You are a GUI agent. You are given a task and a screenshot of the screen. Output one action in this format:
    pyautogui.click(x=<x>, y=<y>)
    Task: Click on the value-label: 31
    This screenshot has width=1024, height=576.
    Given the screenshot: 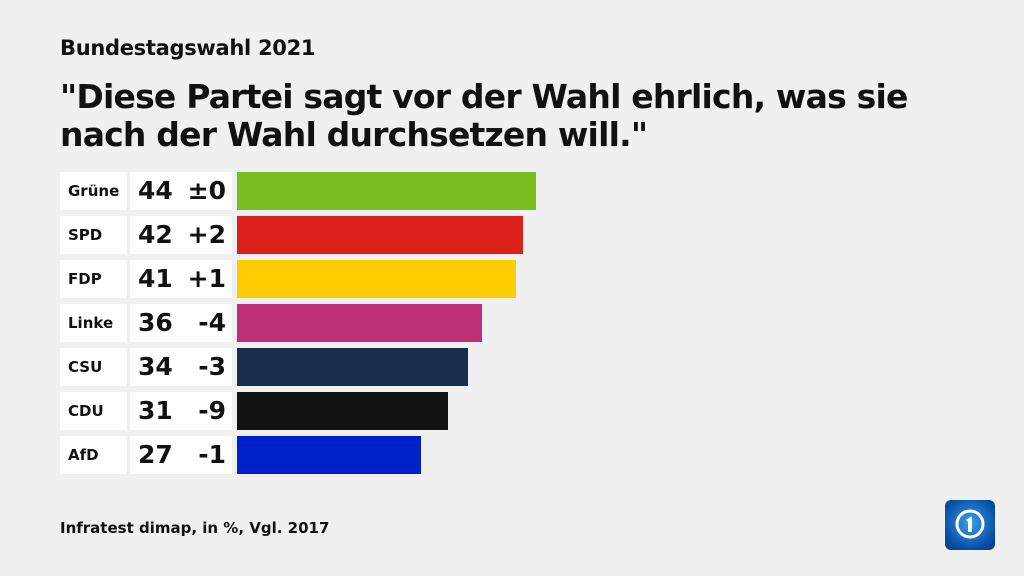 What is the action you would take?
    pyautogui.click(x=155, y=410)
    